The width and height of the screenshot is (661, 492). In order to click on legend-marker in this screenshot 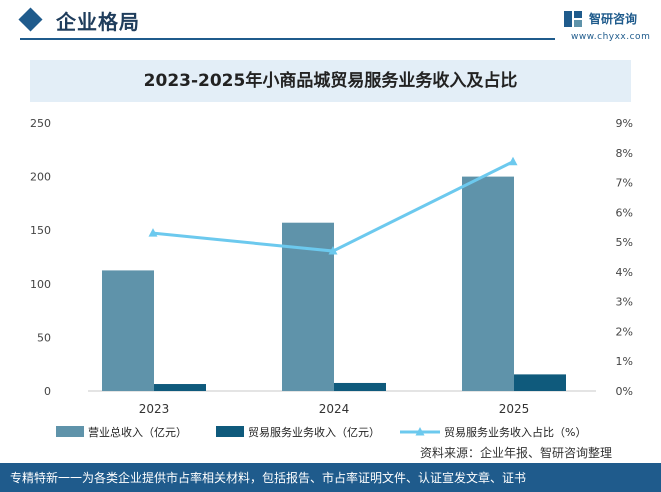, I will do `click(420, 431)`.